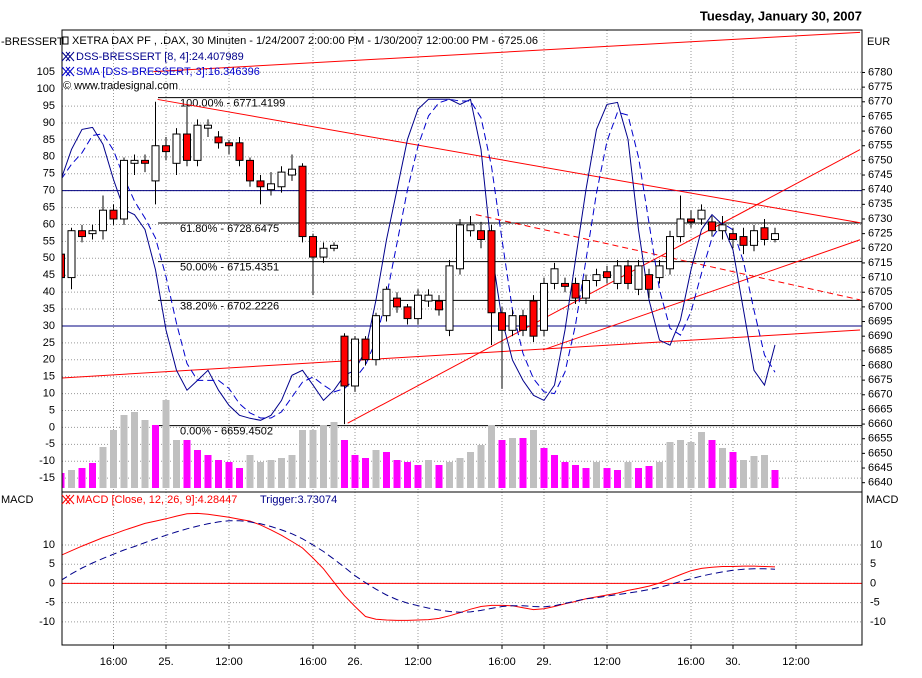 The image size is (922, 678). Describe the element at coordinates (49, 123) in the screenshot. I see `y-tick-label: 90` at that location.